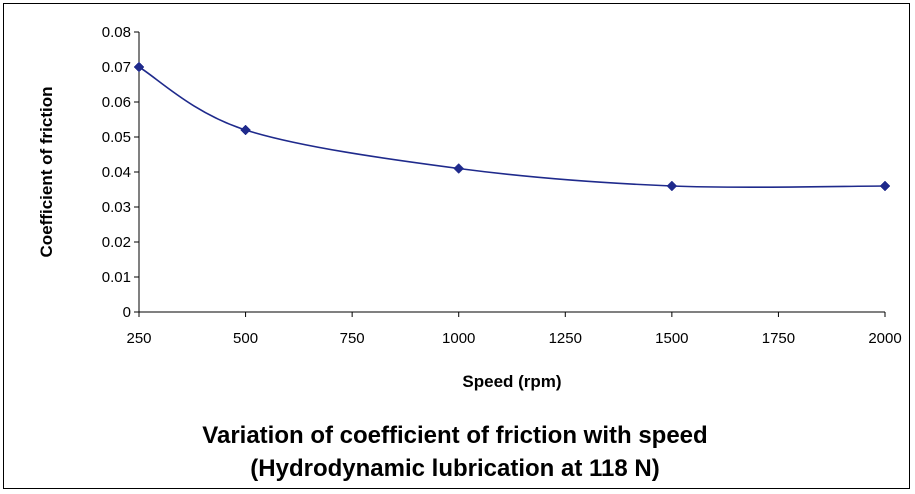 The image size is (915, 494). I want to click on x-tick-label: 1250, so click(565, 338).